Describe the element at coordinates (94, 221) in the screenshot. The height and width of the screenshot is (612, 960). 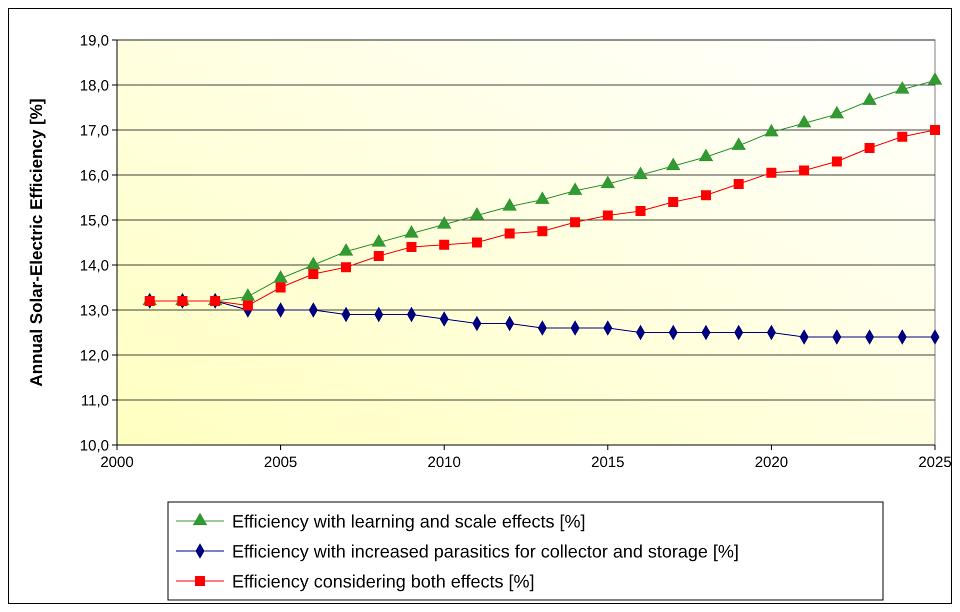
I see `y-tick-label: 15,0` at that location.